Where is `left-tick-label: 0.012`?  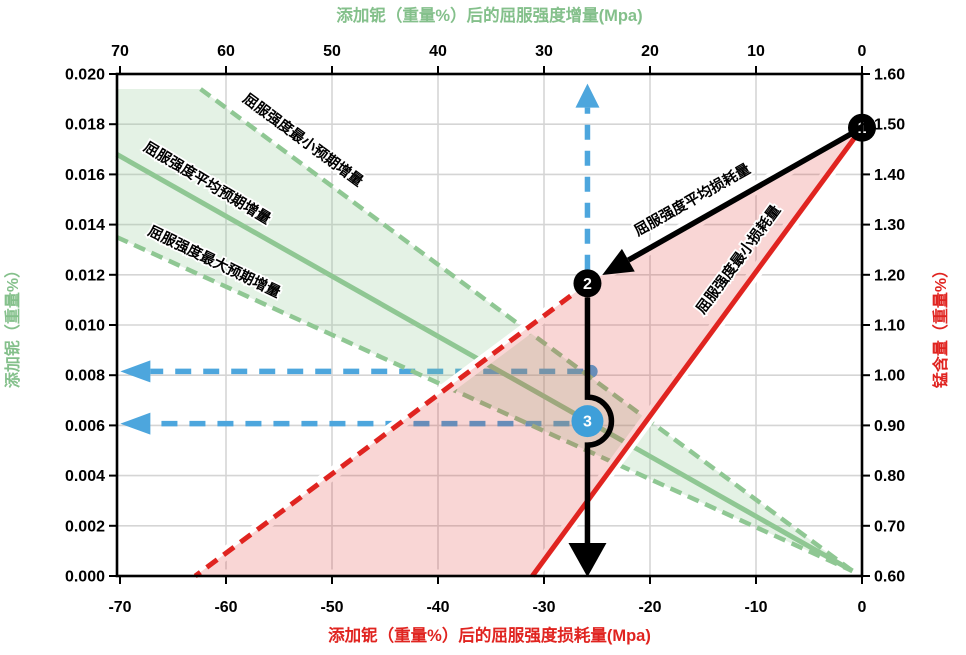 left-tick-label: 0.012 is located at coordinates (85, 275).